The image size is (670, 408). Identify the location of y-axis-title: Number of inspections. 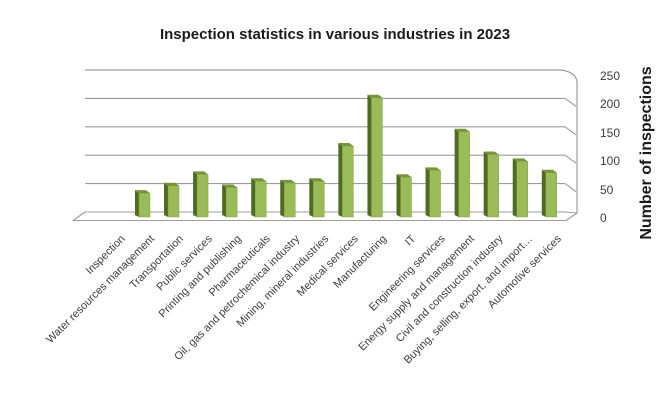
(646, 153).